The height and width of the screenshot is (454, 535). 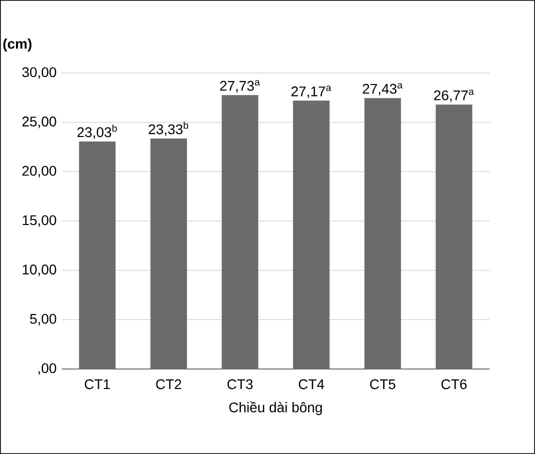 I want to click on data-label: 23,33$^{b}$, so click(x=168, y=129).